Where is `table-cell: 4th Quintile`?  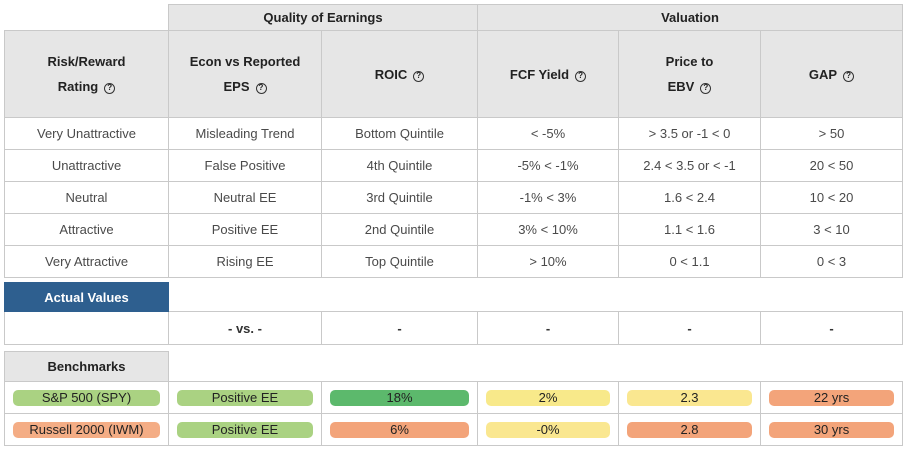 table-cell: 4th Quintile is located at coordinates (399, 165).